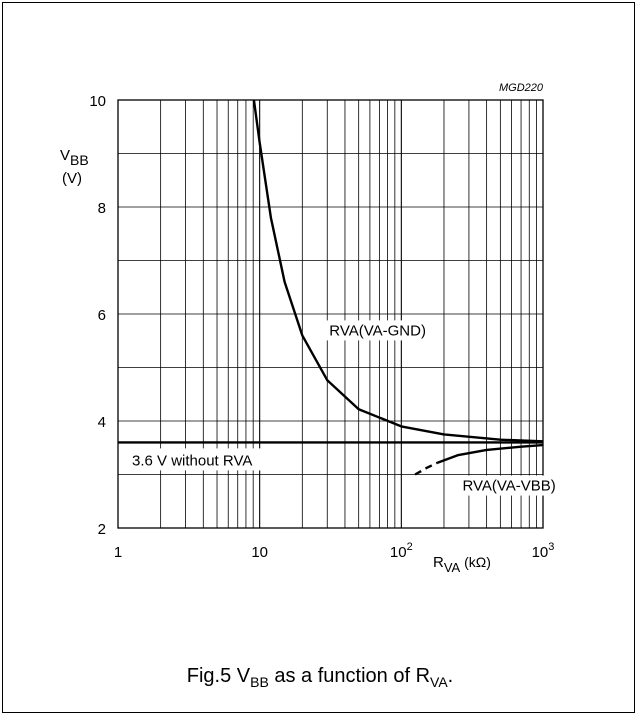 The width and height of the screenshot is (640, 717). What do you see at coordinates (438, 562) in the screenshot?
I see `x-axis-label-main: R` at bounding box center [438, 562].